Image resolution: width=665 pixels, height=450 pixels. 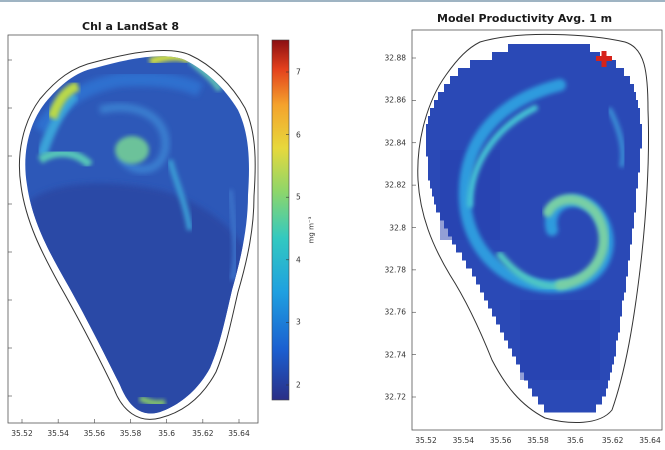 What do you see at coordinates (525, 18) in the screenshot?
I see `right-chart-title: Model Productivity Avg. 1 m` at bounding box center [525, 18].